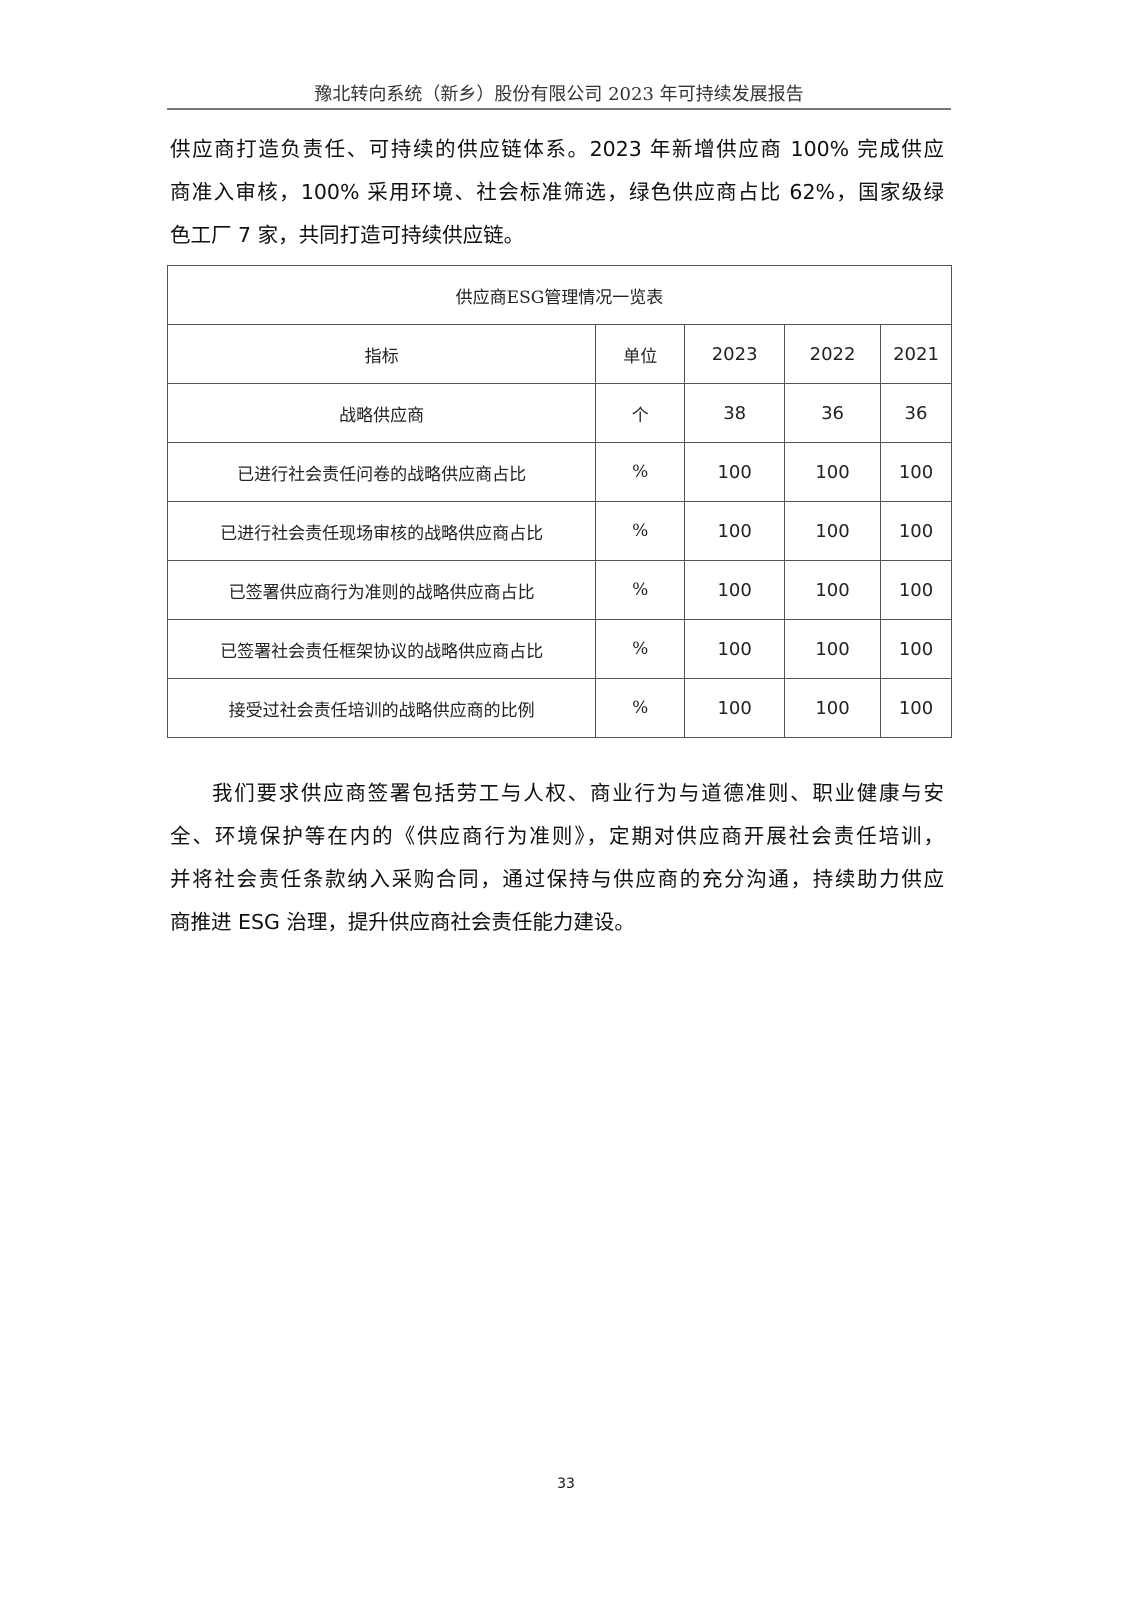  Describe the element at coordinates (559, 94) in the screenshot. I see `page-header-title: 豫北转向系统（新乡）股份有限公司 2023 年可持续发展报告` at that location.